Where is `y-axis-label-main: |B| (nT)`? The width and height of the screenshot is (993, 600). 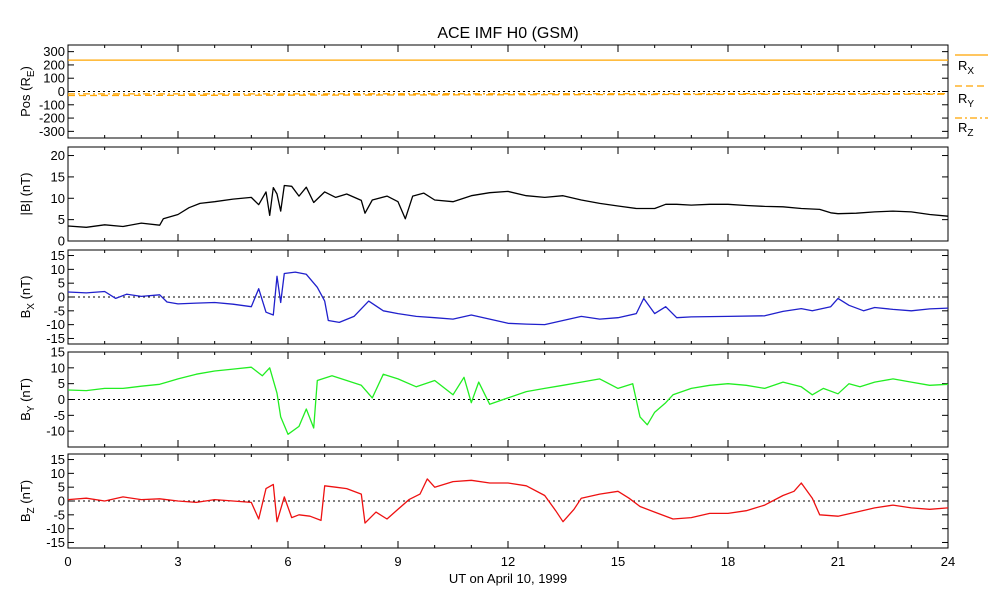
y-axis-label-main: |B| (nT) is located at coordinates (25, 194).